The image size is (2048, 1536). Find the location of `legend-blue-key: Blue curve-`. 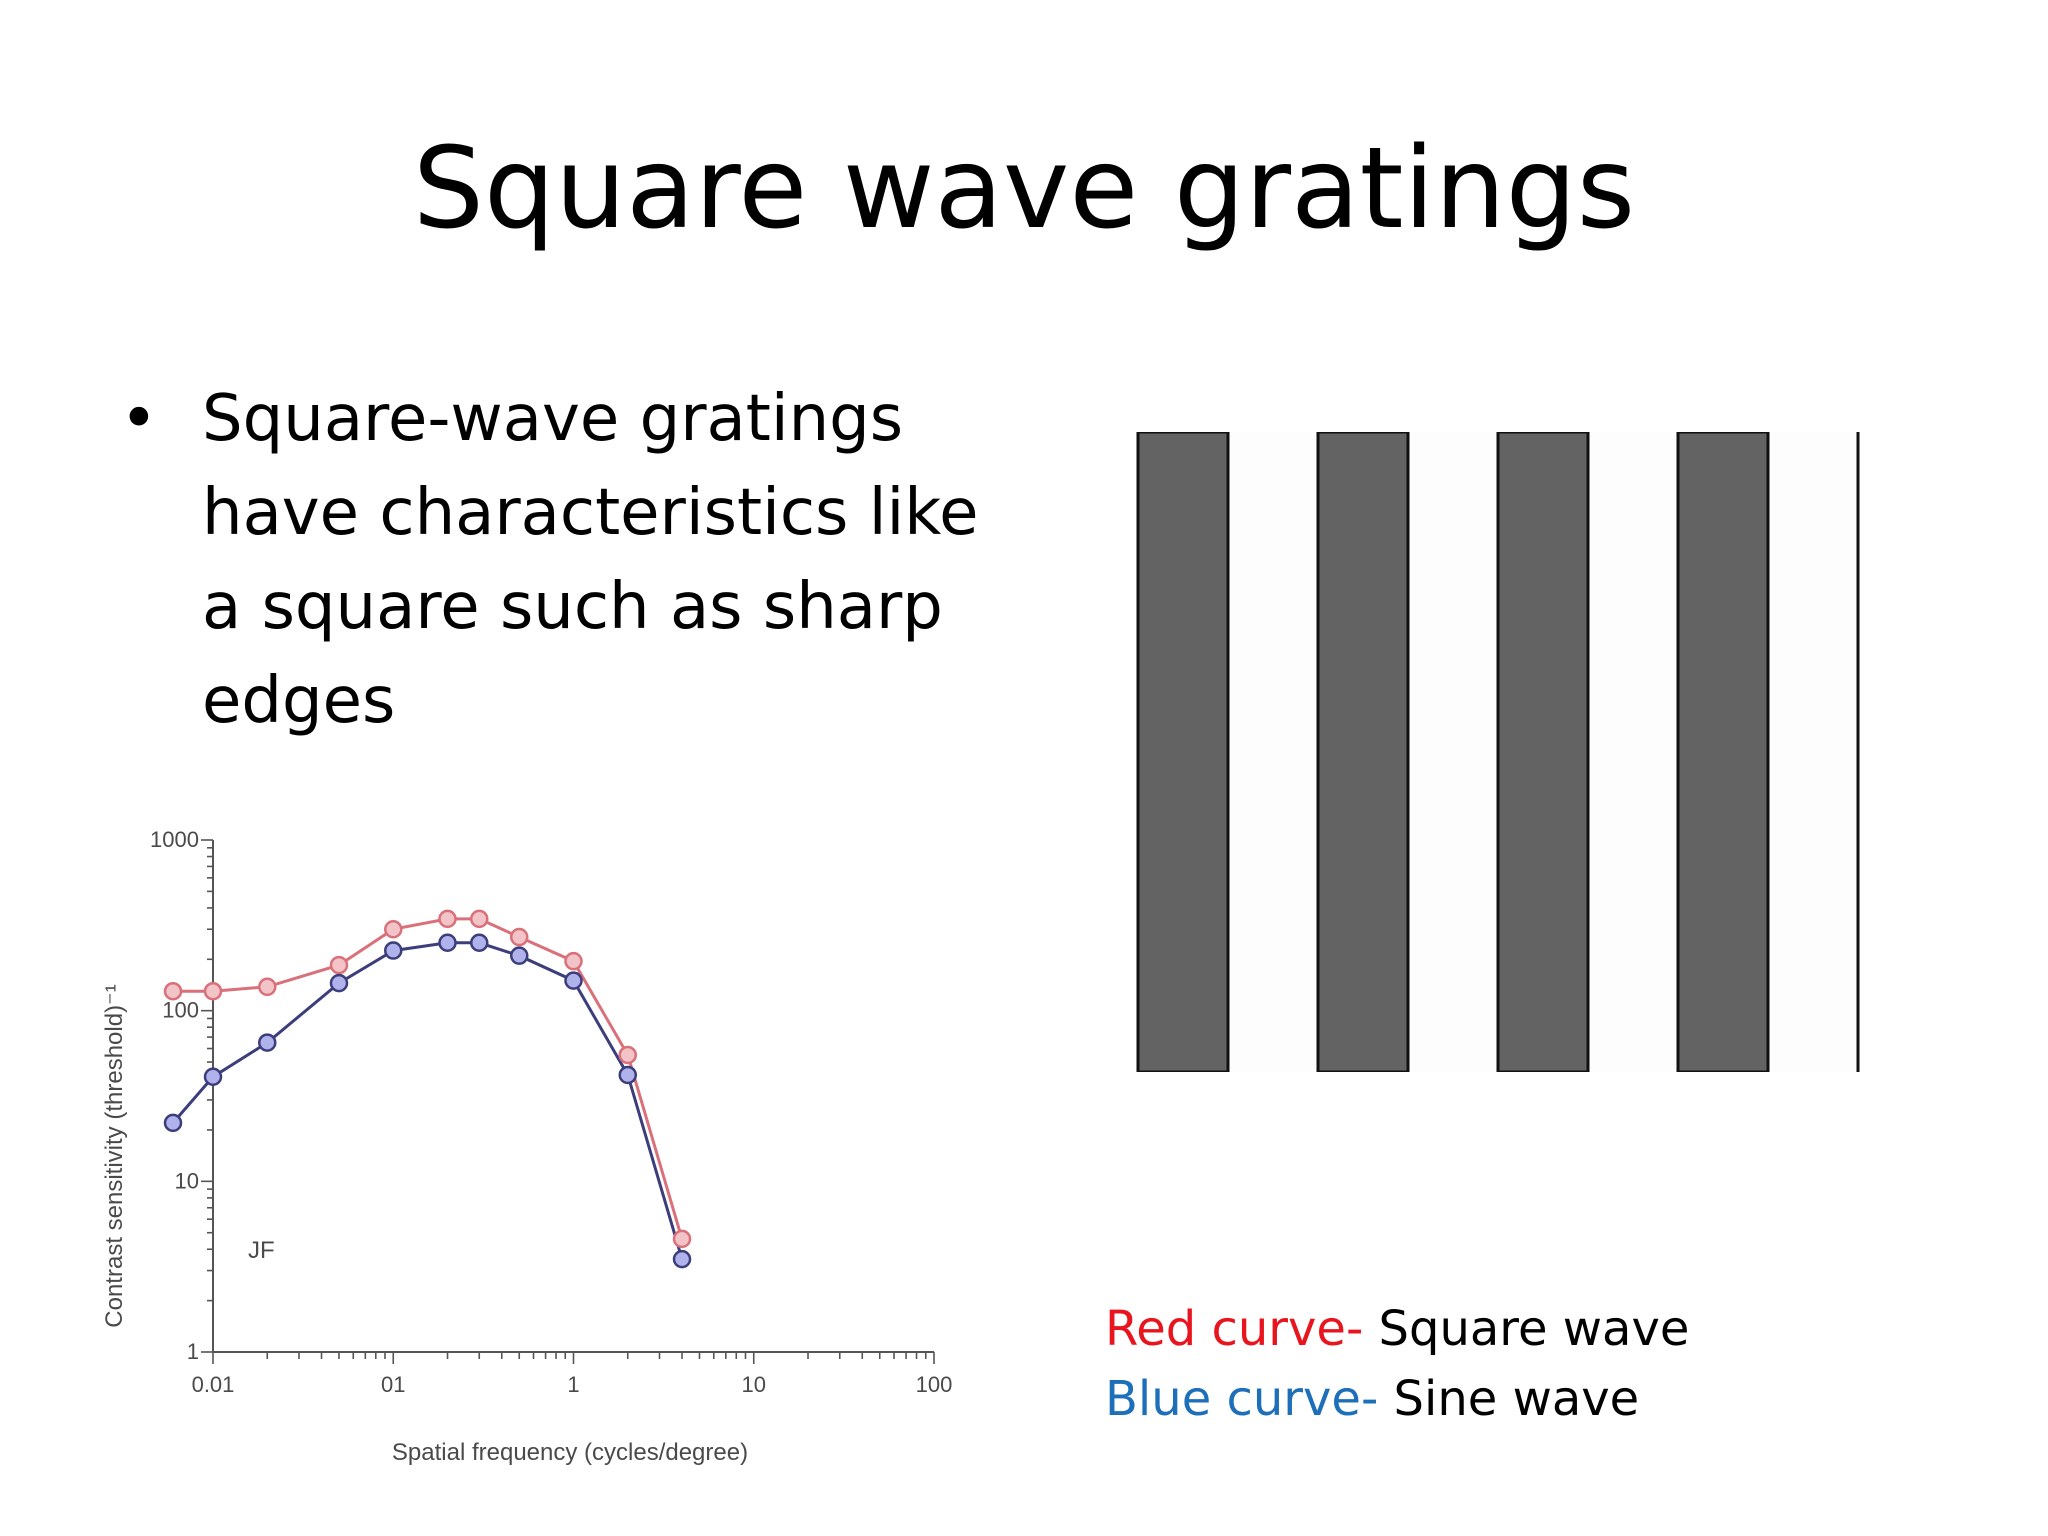

legend-blue-key: Blue curve- is located at coordinates (1242, 1399).